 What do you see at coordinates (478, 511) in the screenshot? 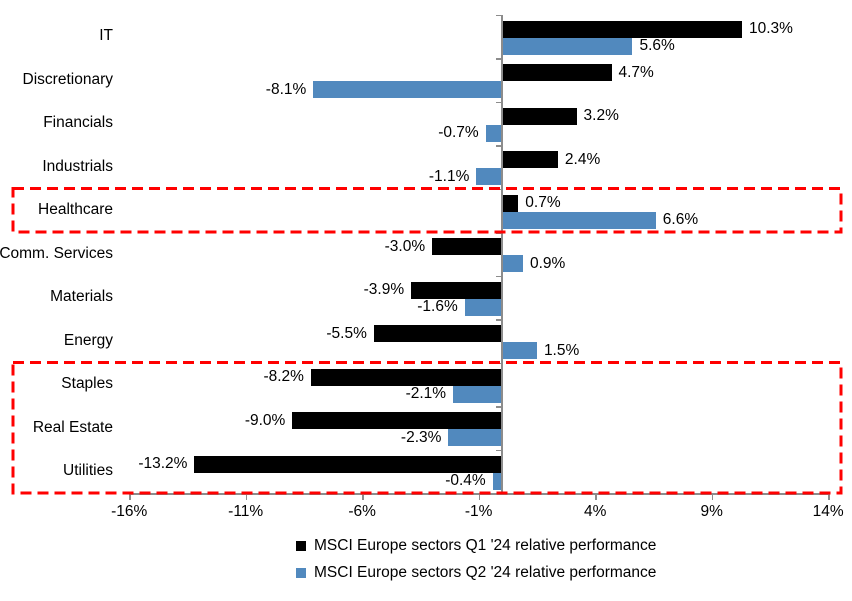
I see `x-axis-label--1%: -1%` at bounding box center [478, 511].